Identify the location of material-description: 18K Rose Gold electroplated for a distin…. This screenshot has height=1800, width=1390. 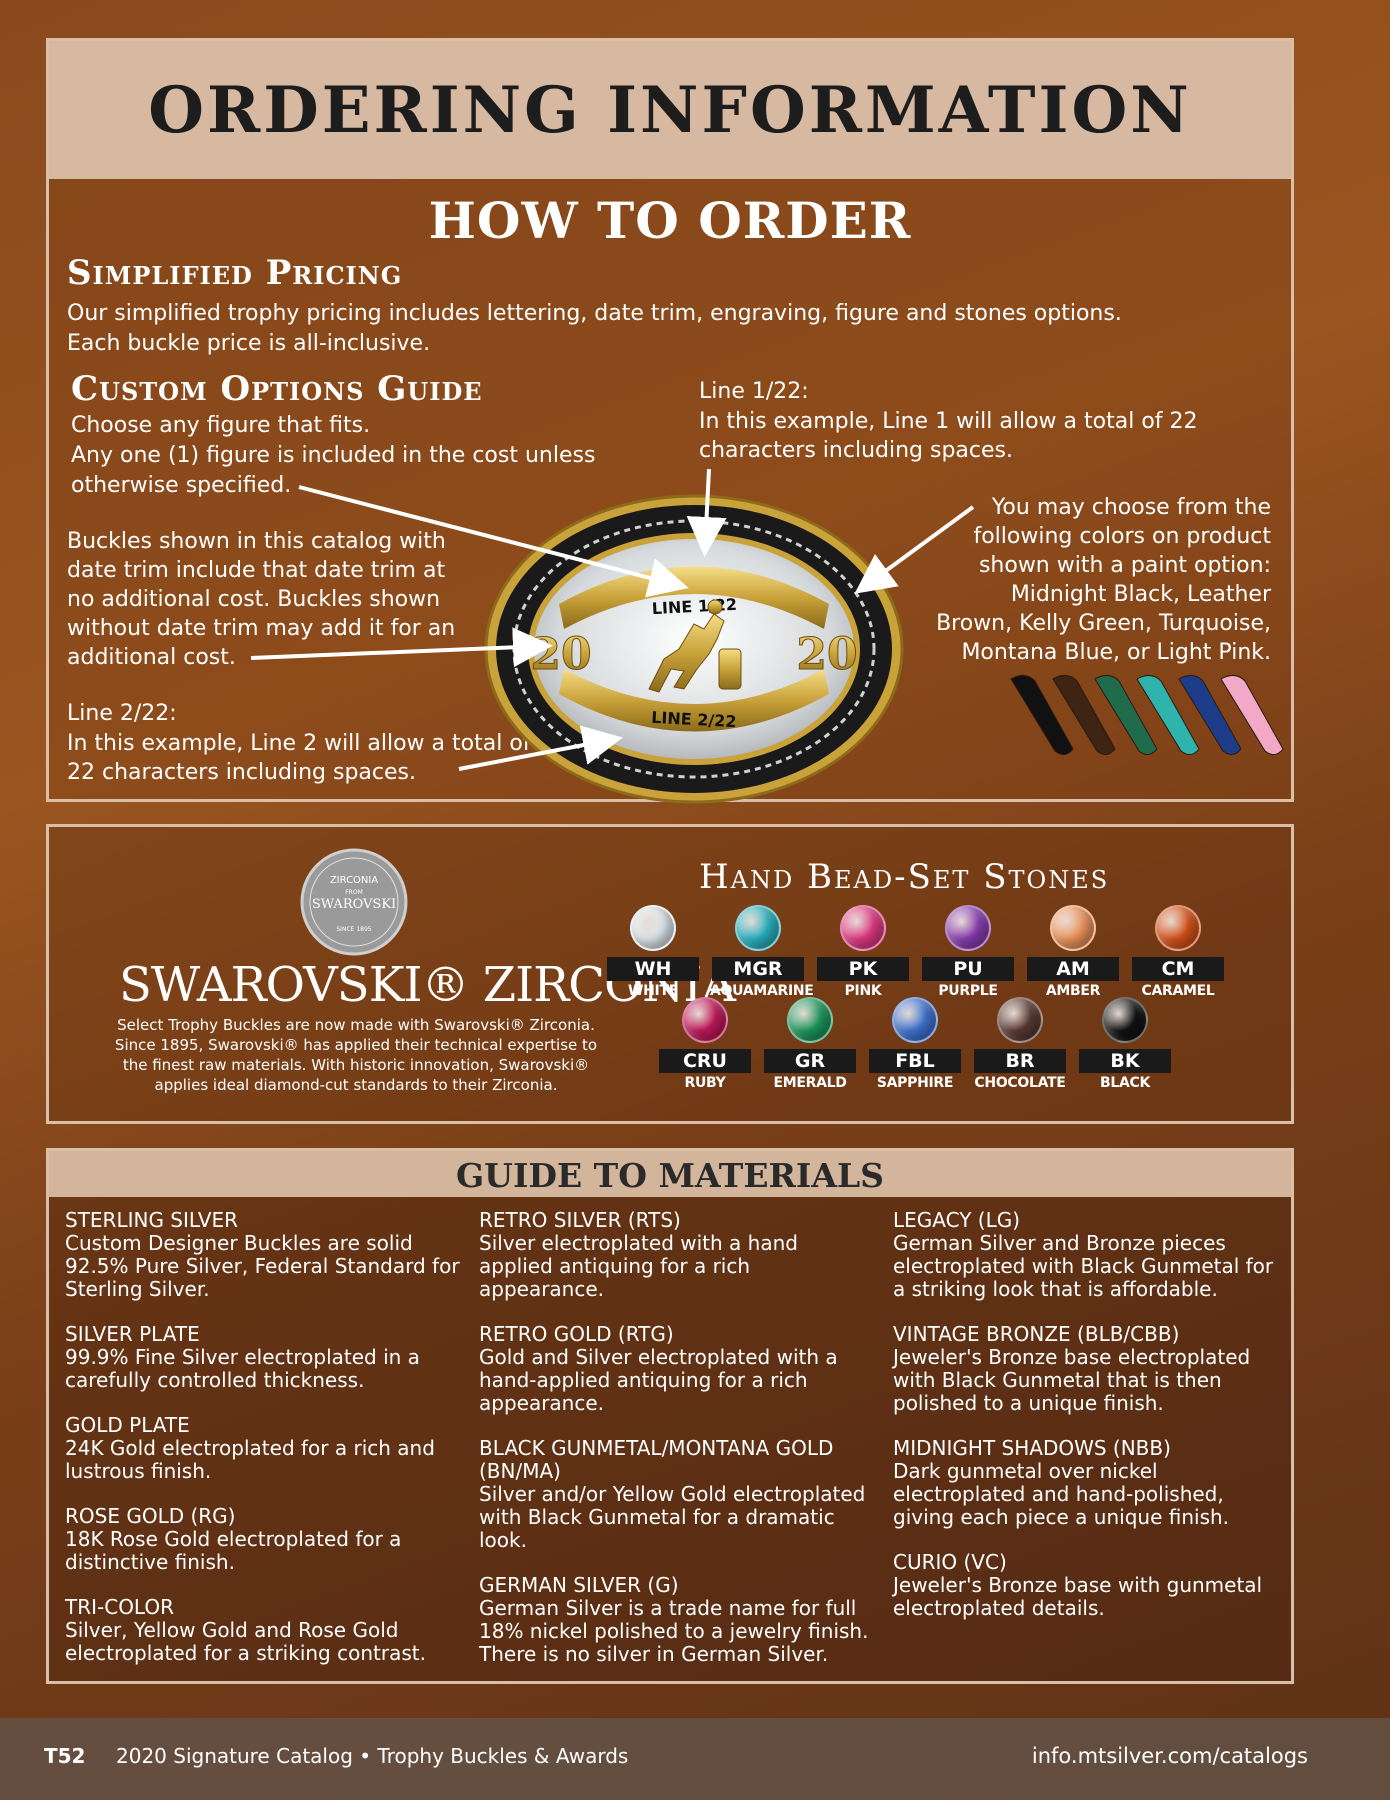
(233, 1550).